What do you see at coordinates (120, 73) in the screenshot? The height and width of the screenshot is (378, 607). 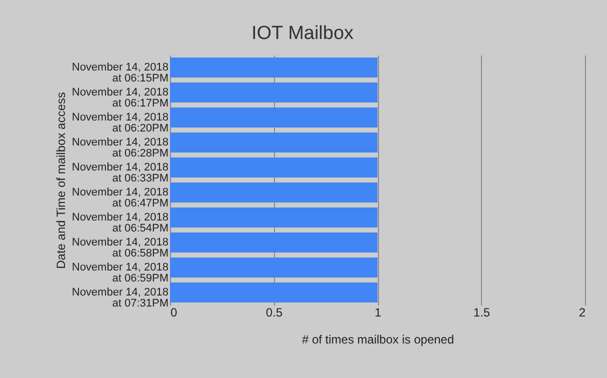 I see `y-tick-label: November 14, 2018 at 06:15PM` at bounding box center [120, 73].